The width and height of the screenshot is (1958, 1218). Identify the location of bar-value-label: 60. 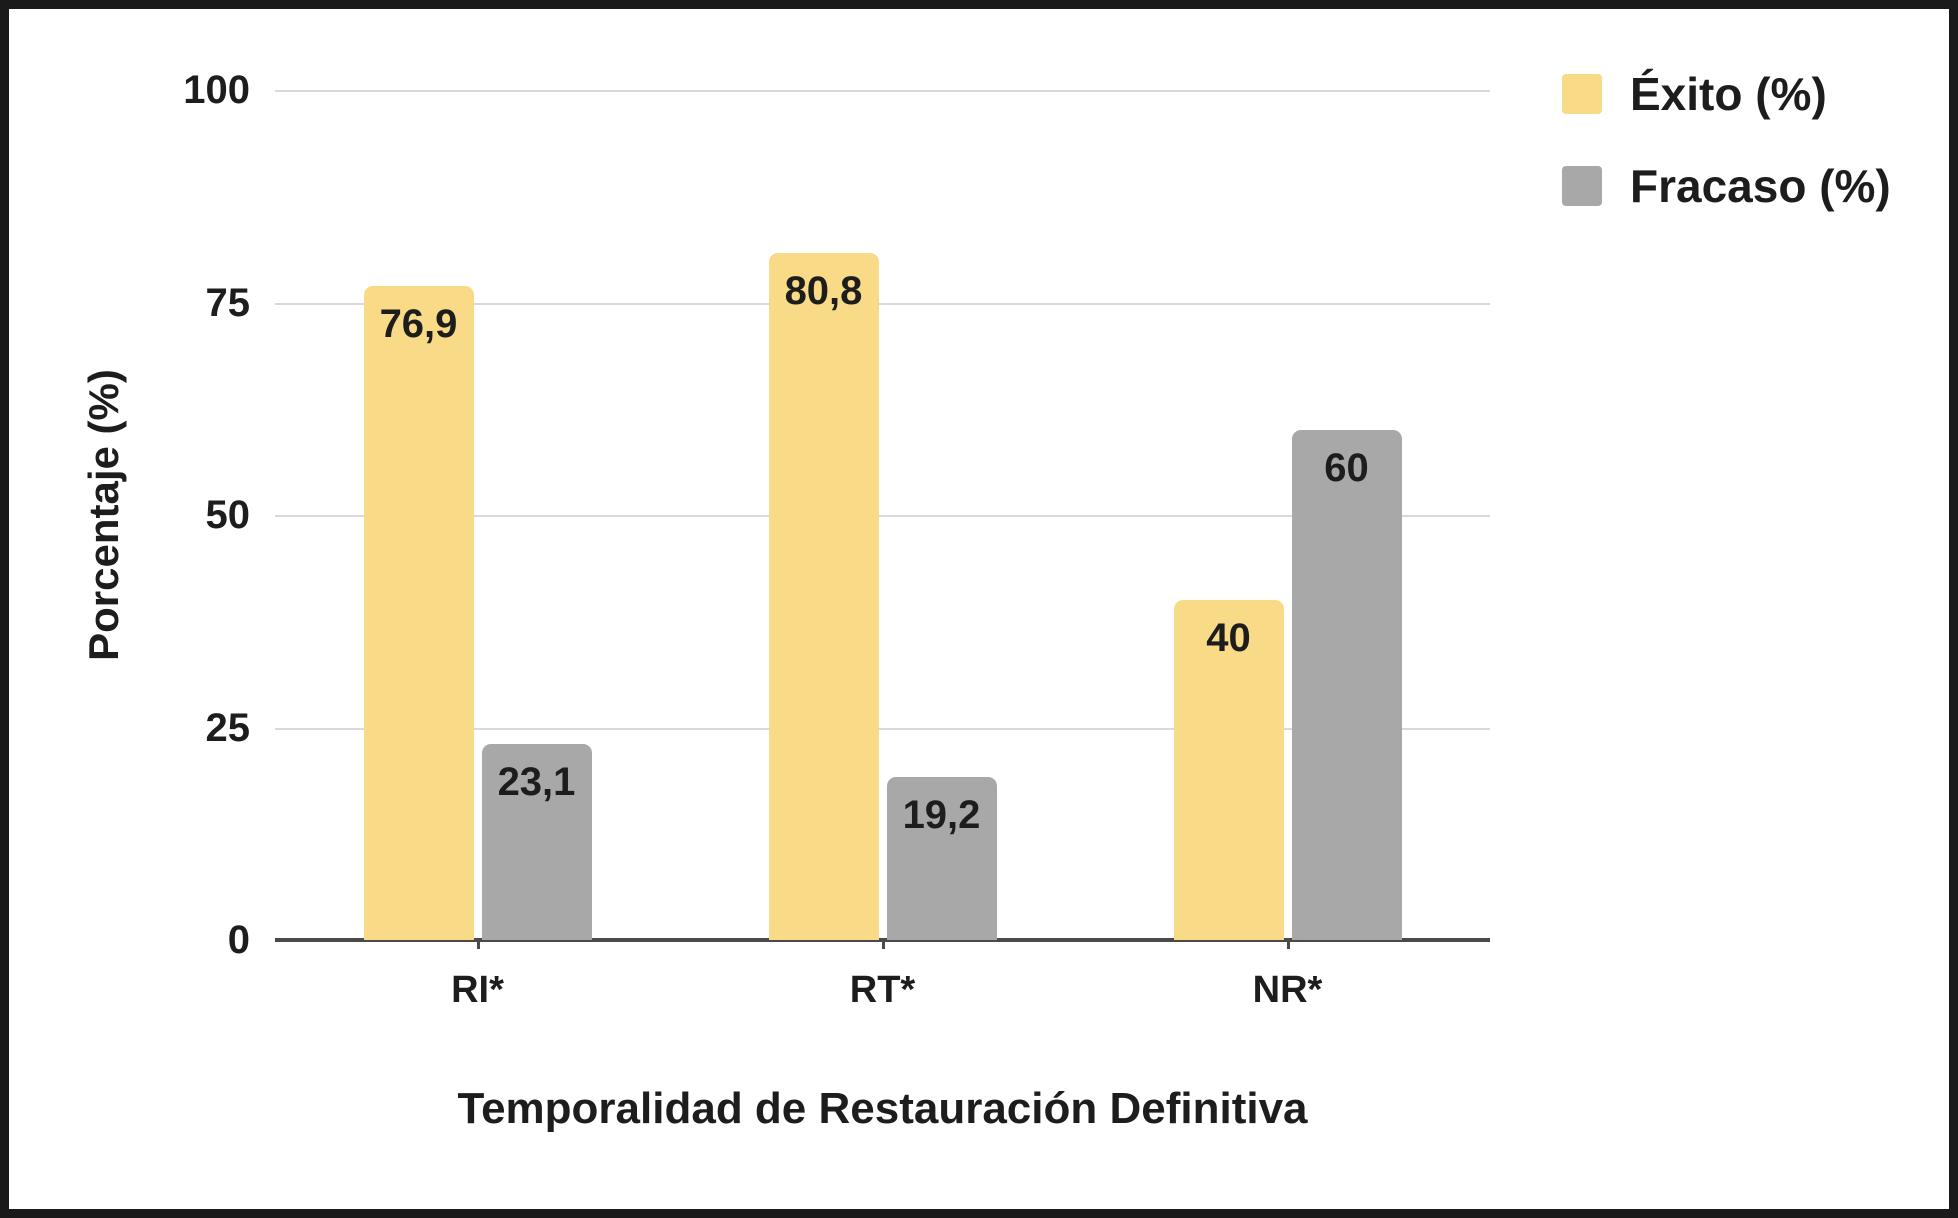
(1346, 468).